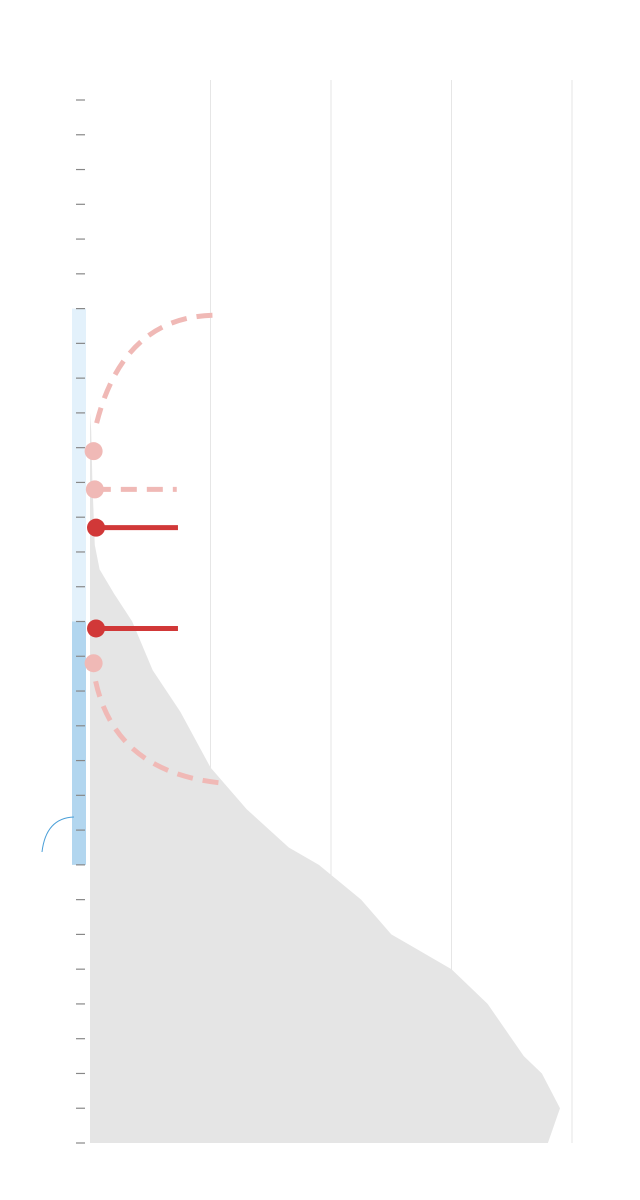 This screenshot has height=1200, width=640. I want to click on y-axis-ticks, so click(80, 621).